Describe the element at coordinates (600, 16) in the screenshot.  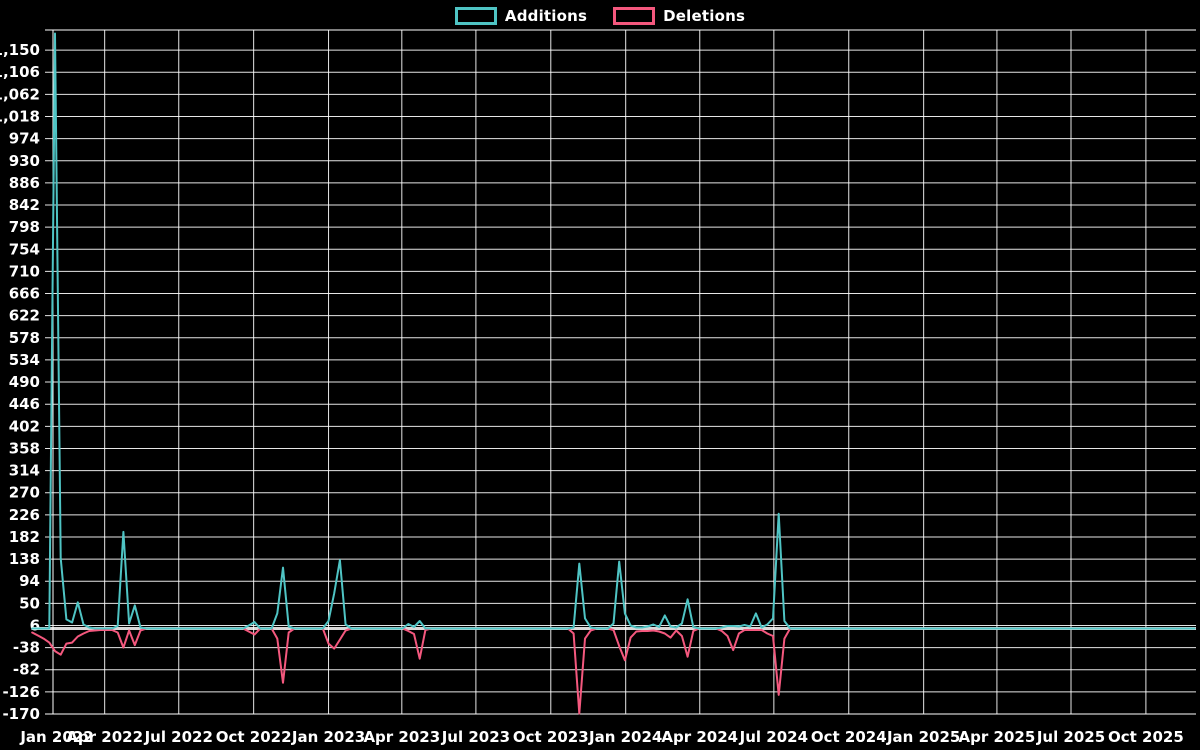
I see `chart-legend: Additions Deletions` at that location.